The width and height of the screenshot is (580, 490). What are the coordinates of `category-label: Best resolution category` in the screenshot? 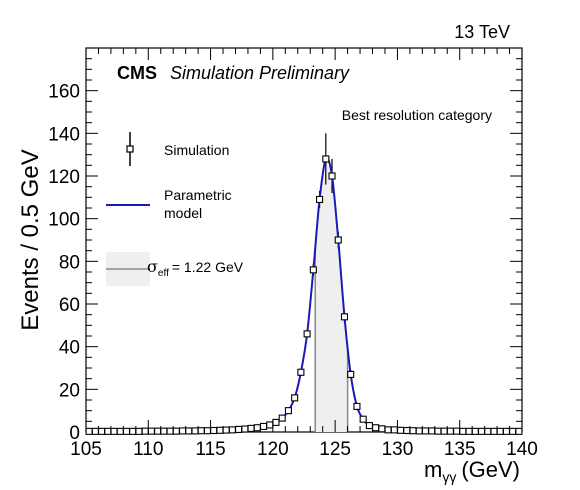 It's located at (417, 115).